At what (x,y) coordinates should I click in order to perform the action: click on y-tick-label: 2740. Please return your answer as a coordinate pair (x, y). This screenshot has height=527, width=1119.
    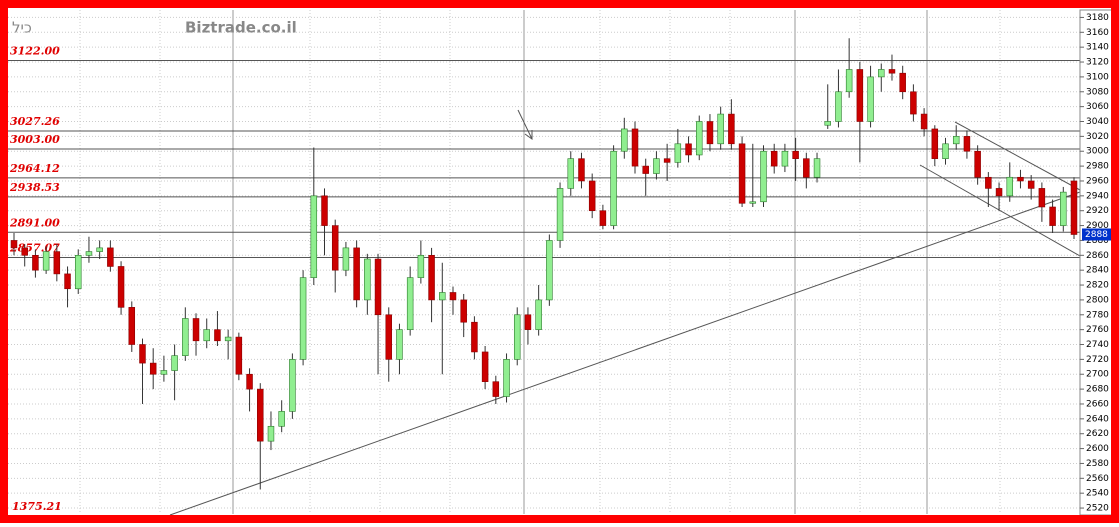
    Looking at the image, I should click on (1097, 345).